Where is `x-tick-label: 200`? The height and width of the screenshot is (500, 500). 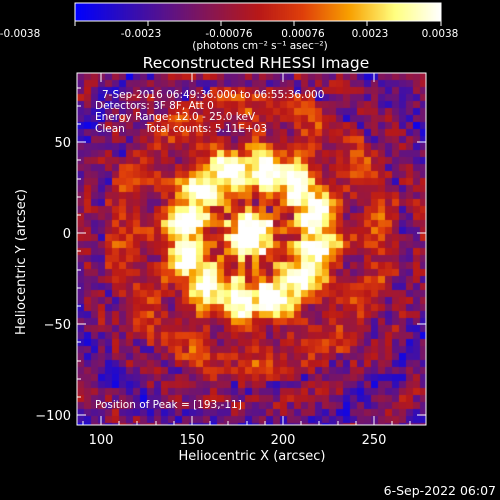
x-tick-label: 200 is located at coordinates (283, 440).